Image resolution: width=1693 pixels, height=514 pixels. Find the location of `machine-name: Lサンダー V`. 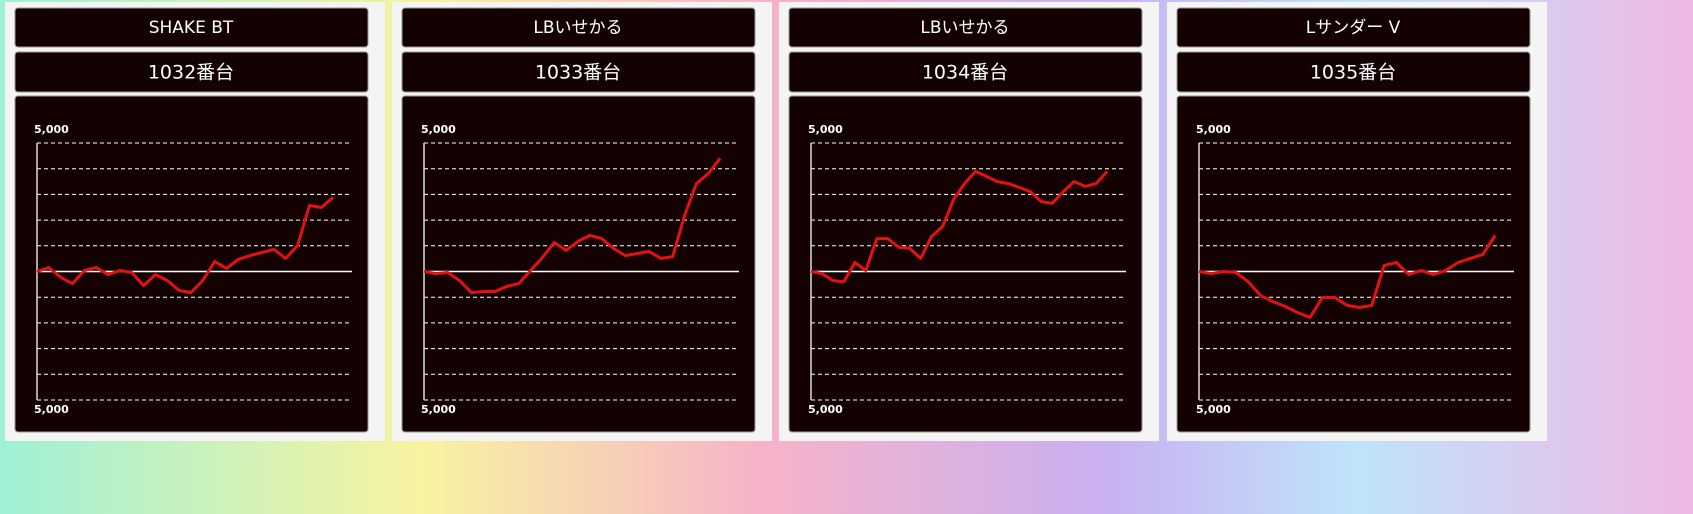

machine-name: Lサンダー V is located at coordinates (1353, 28).